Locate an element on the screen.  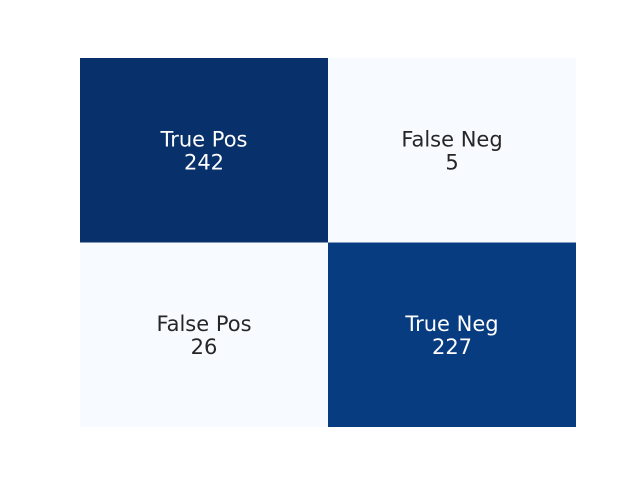
heatmap-cell-true-neg is located at coordinates (452, 334).